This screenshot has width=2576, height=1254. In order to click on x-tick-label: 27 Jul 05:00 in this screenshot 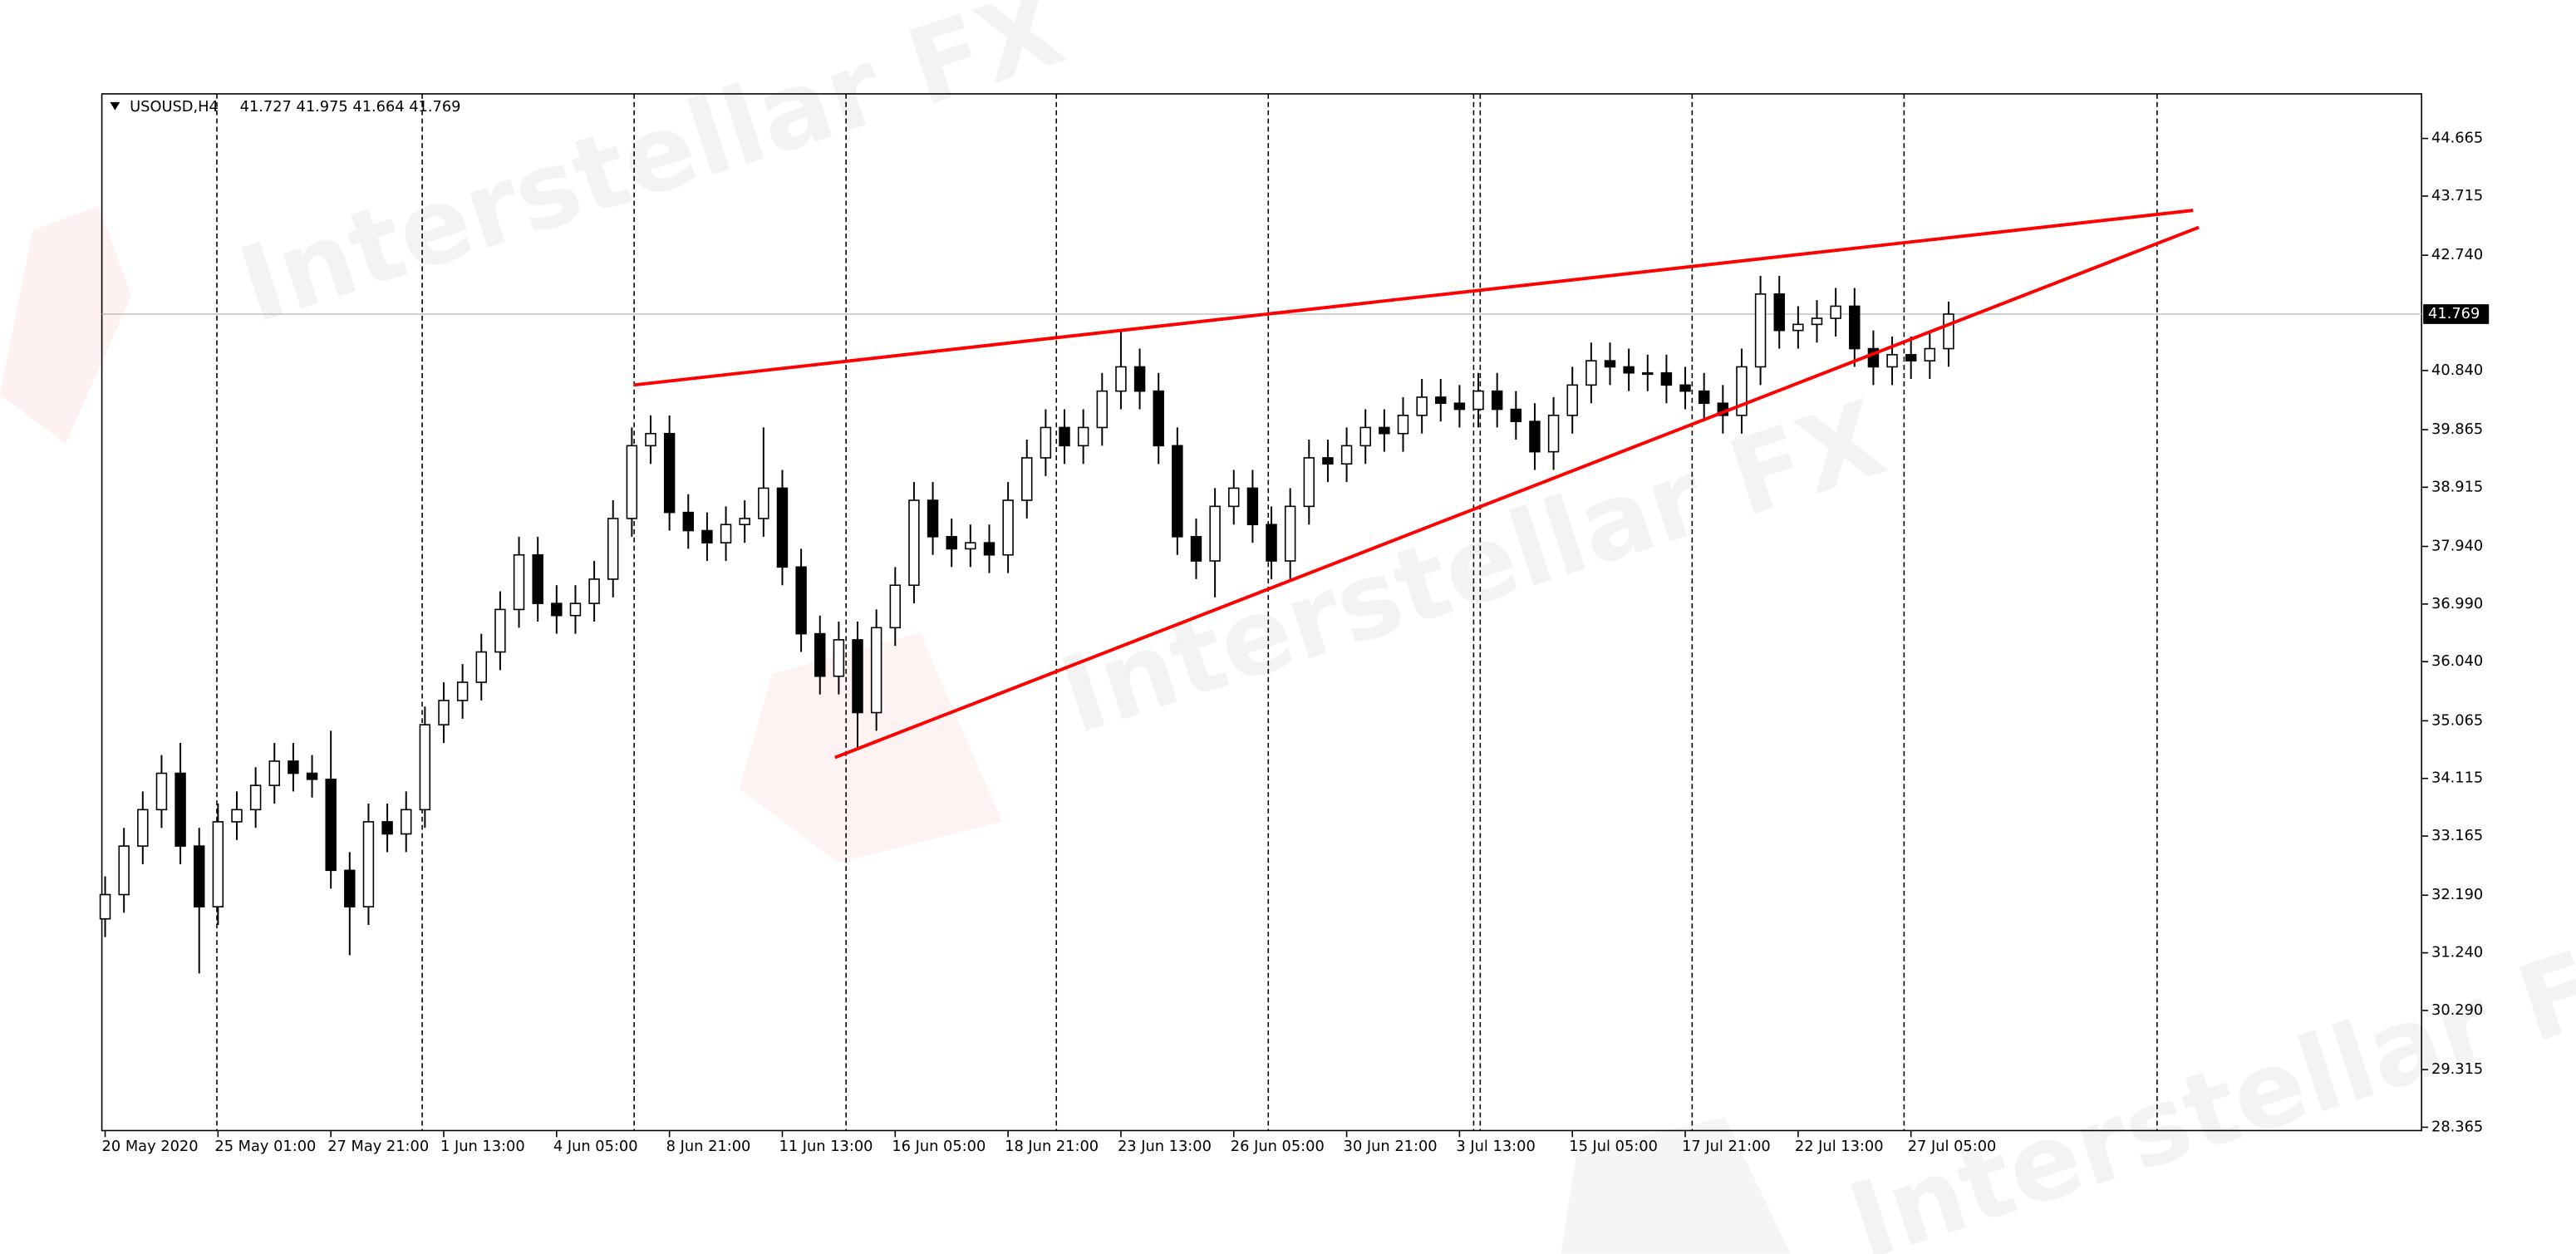, I will do `click(1952, 1146)`.